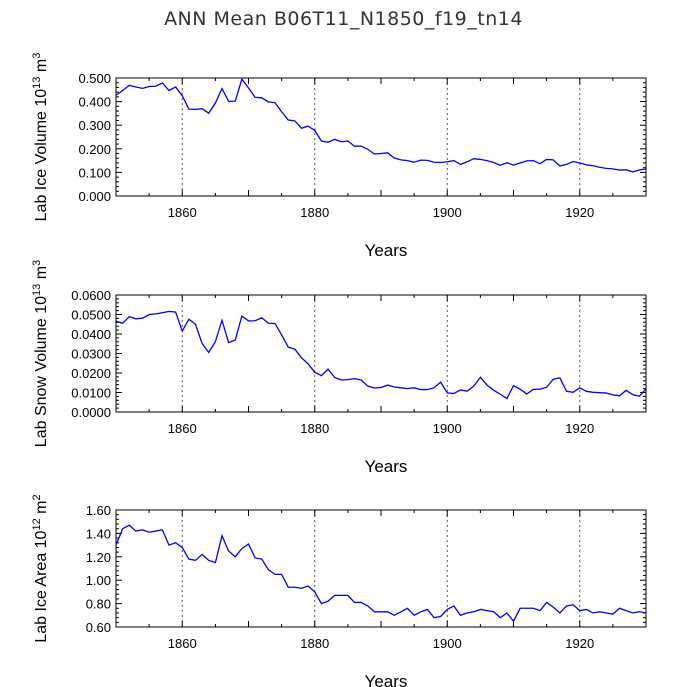 The width and height of the screenshot is (687, 687). Describe the element at coordinates (98, 580) in the screenshot. I see `y-tick-label: 1.00` at that location.